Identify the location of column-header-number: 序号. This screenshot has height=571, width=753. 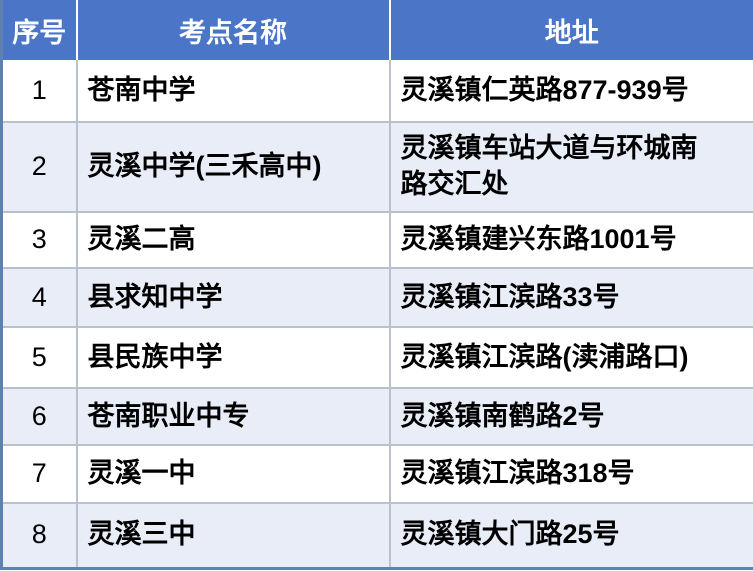
(39, 30).